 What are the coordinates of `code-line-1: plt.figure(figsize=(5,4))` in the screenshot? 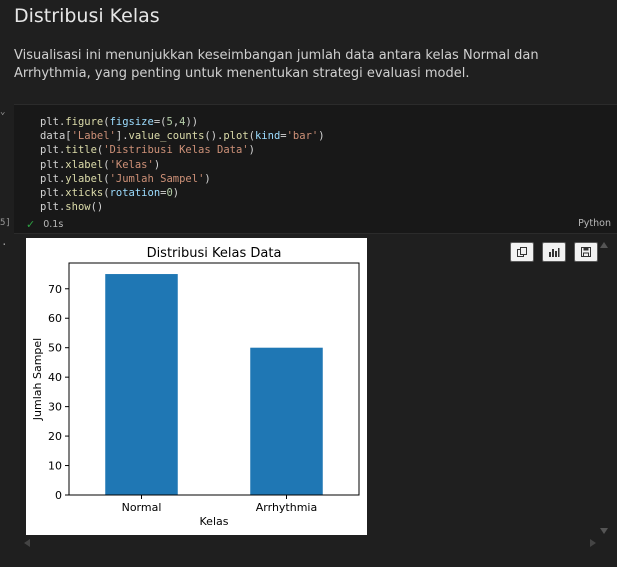 It's located at (119, 122).